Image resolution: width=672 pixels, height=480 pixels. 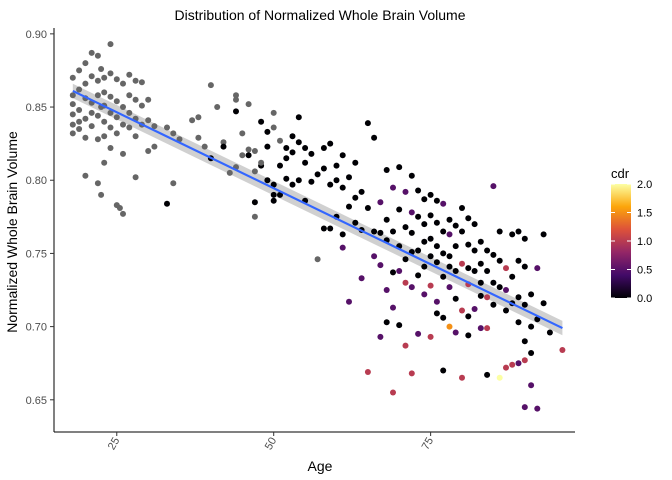 What do you see at coordinates (644, 299) in the screenshot?
I see `legend-tick-label: 0.0` at bounding box center [644, 299].